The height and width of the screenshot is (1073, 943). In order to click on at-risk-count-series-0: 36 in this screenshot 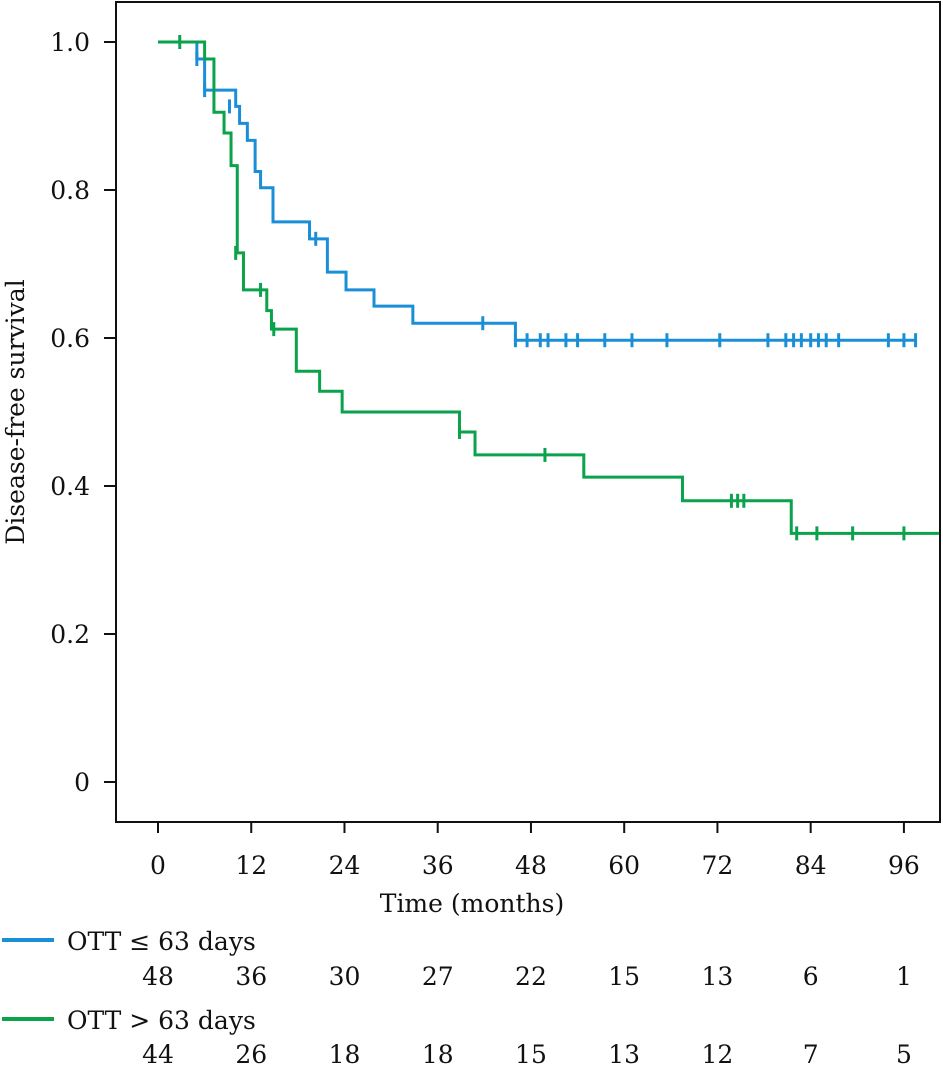, I will do `click(251, 976)`.